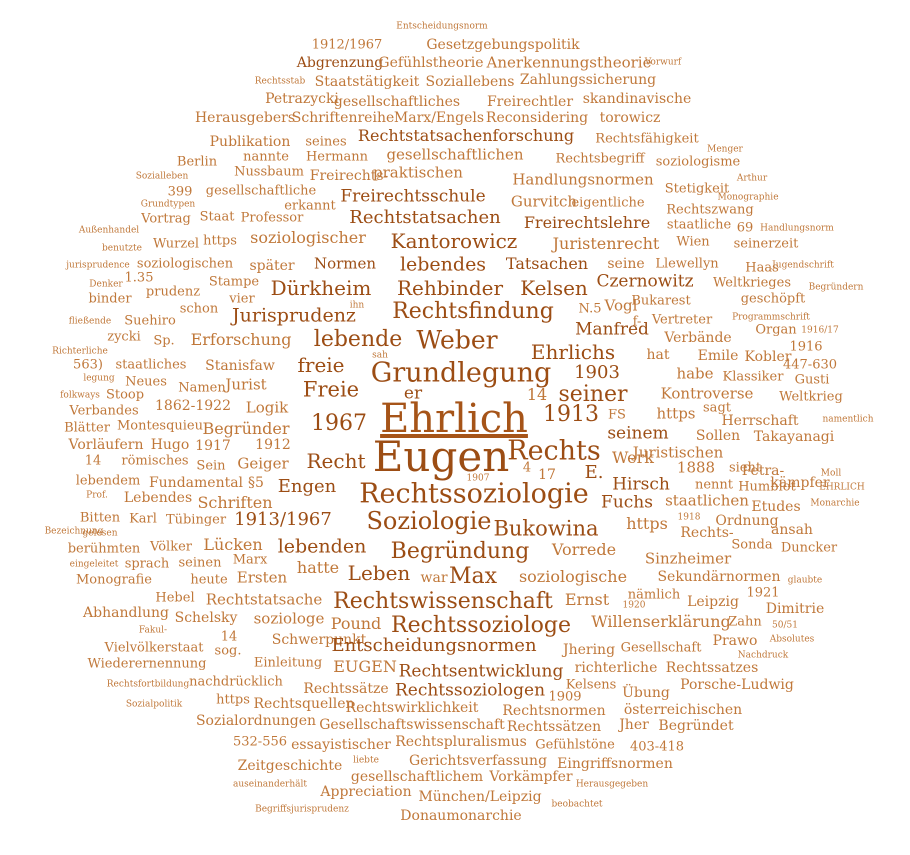 The width and height of the screenshot is (910, 855). What do you see at coordinates (588, 80) in the screenshot?
I see `cloud-word-zahlungssicherung: Zahlungssicherung` at bounding box center [588, 80].